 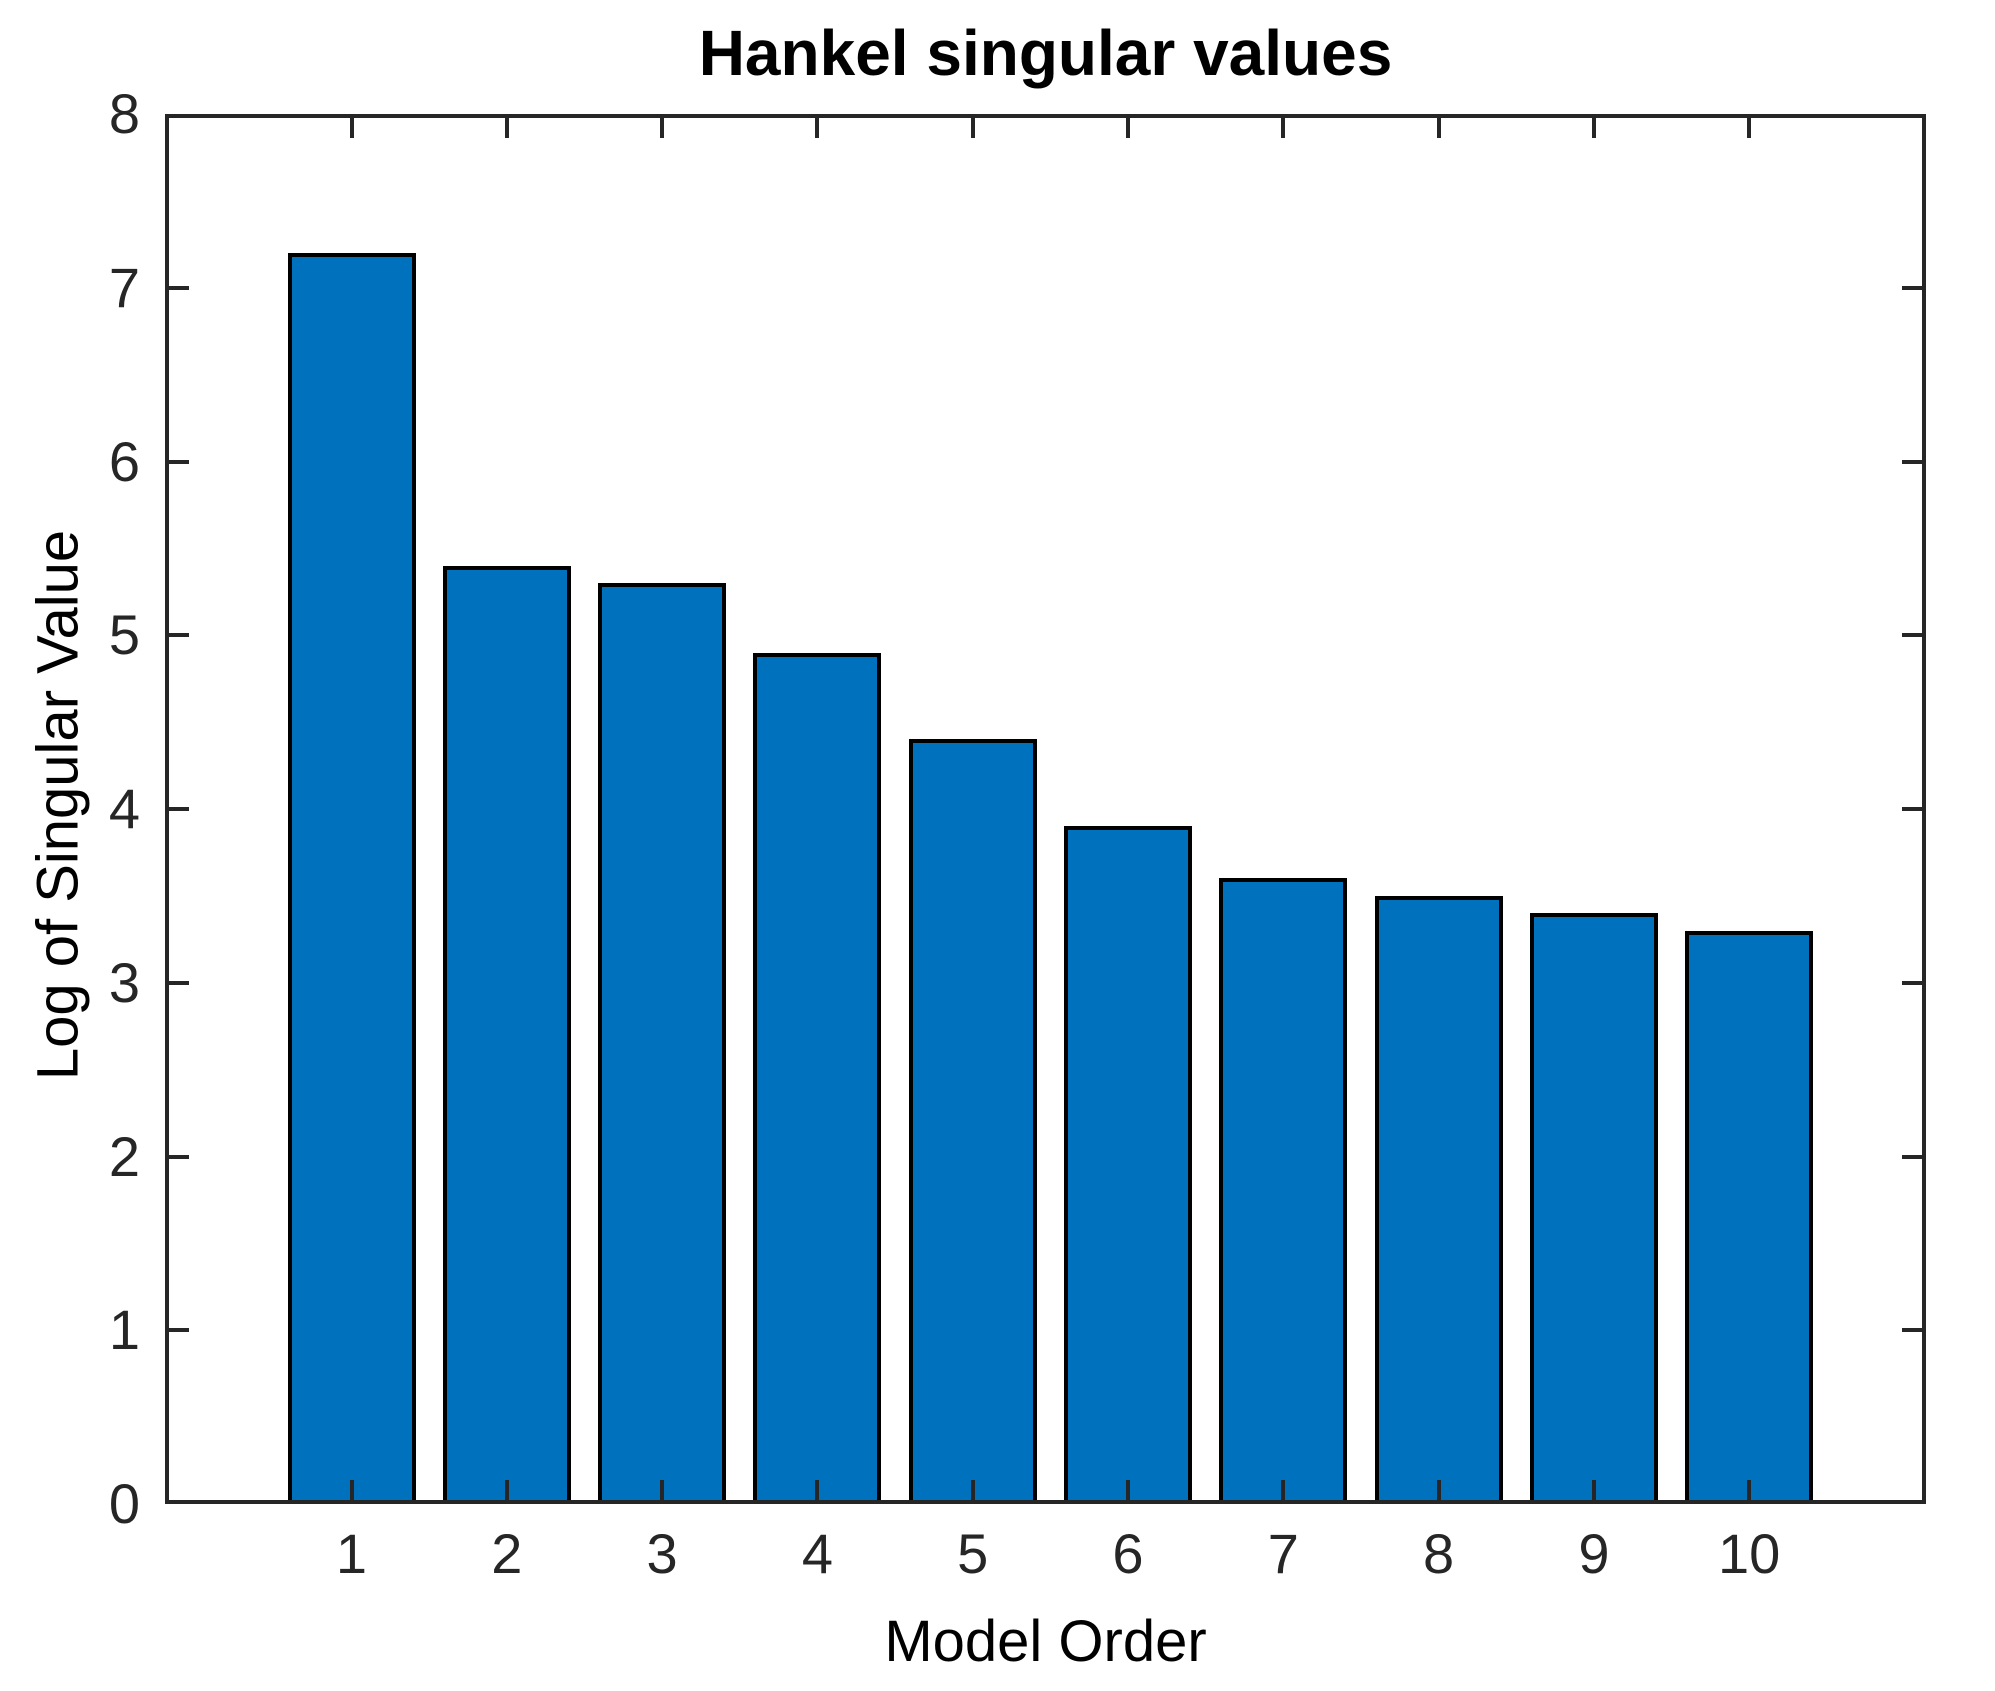 I want to click on y-tick-label: 6, so click(x=124, y=461).